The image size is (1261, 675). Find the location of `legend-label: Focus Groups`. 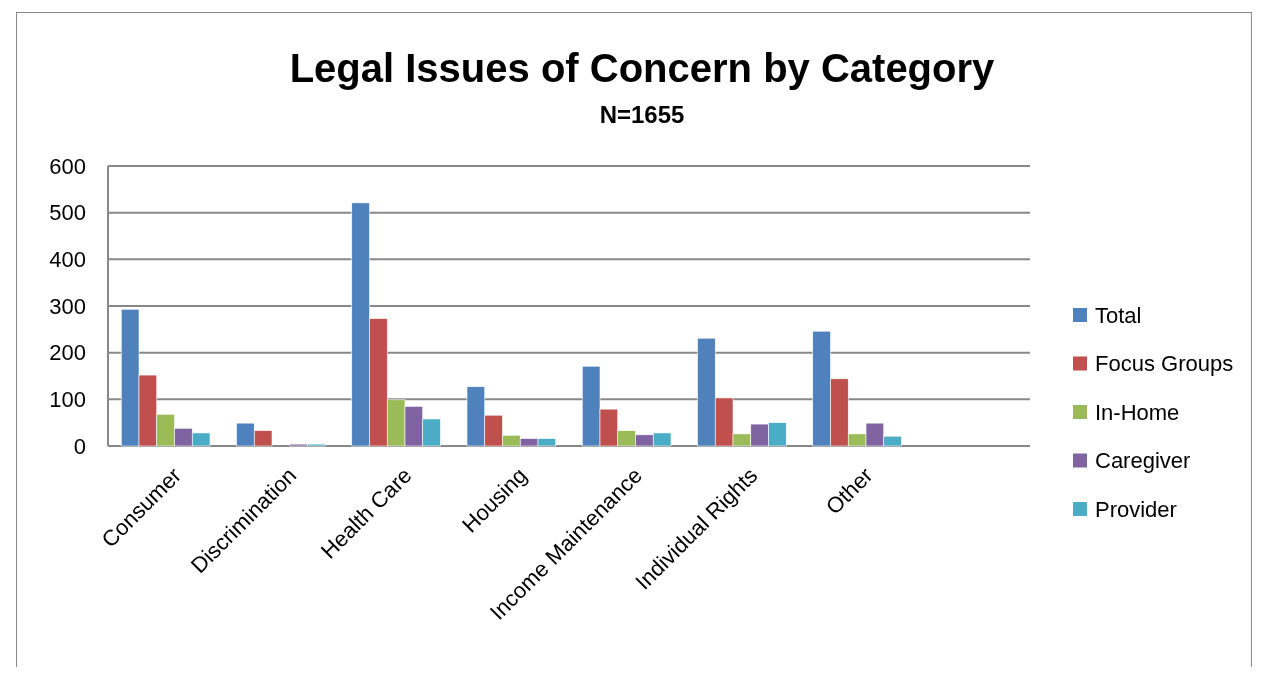

legend-label: Focus Groups is located at coordinates (1164, 364).